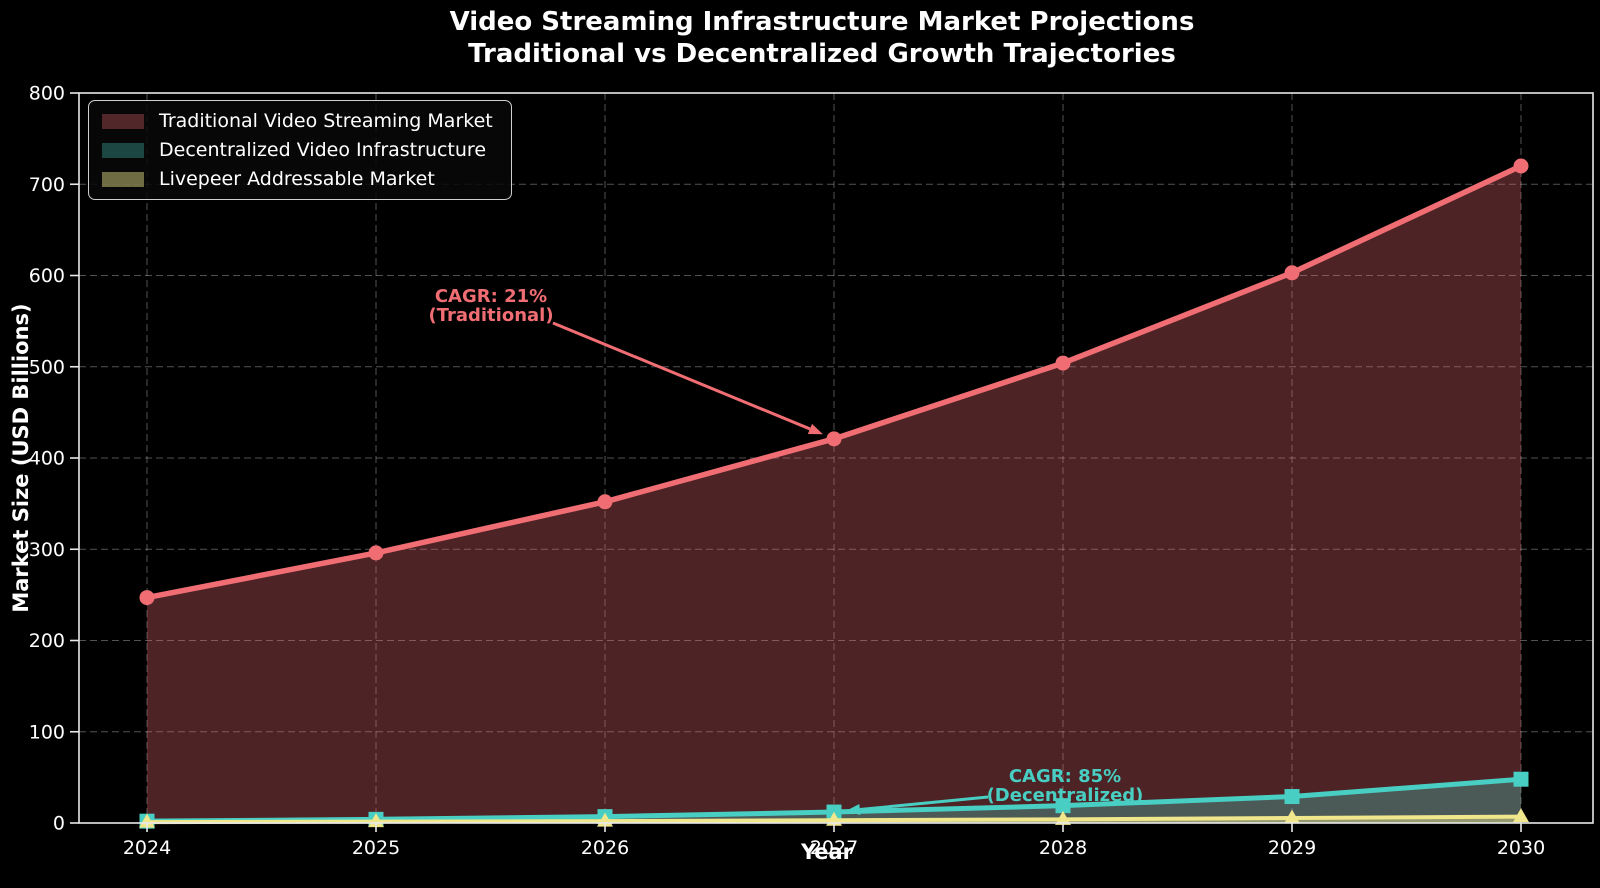 The width and height of the screenshot is (1600, 888). I want to click on y-axis-label: Market Size (USD Billions), so click(21, 458).